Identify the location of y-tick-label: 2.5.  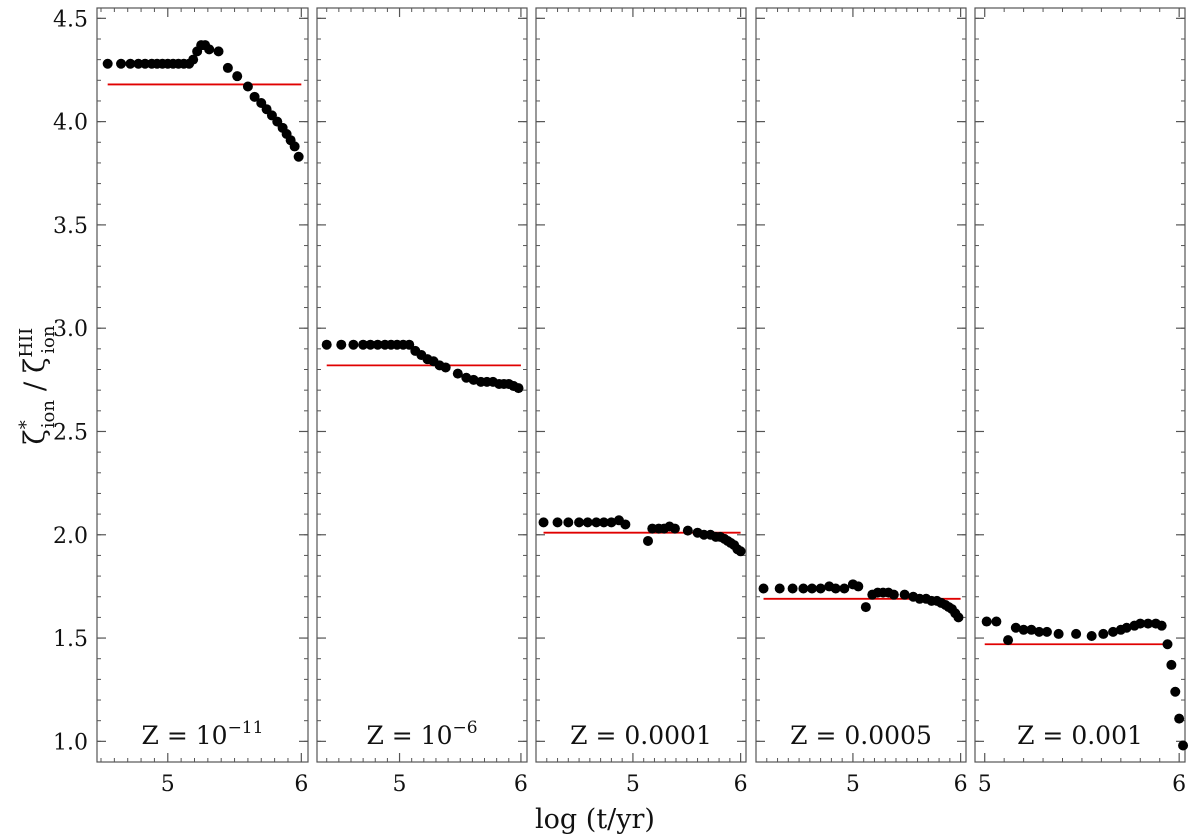
(70, 432).